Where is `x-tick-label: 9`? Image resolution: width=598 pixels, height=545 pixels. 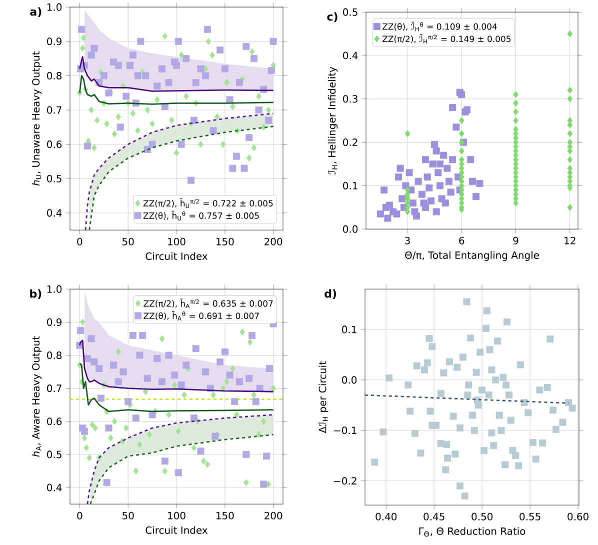
x-tick-label: 9 is located at coordinates (515, 240).